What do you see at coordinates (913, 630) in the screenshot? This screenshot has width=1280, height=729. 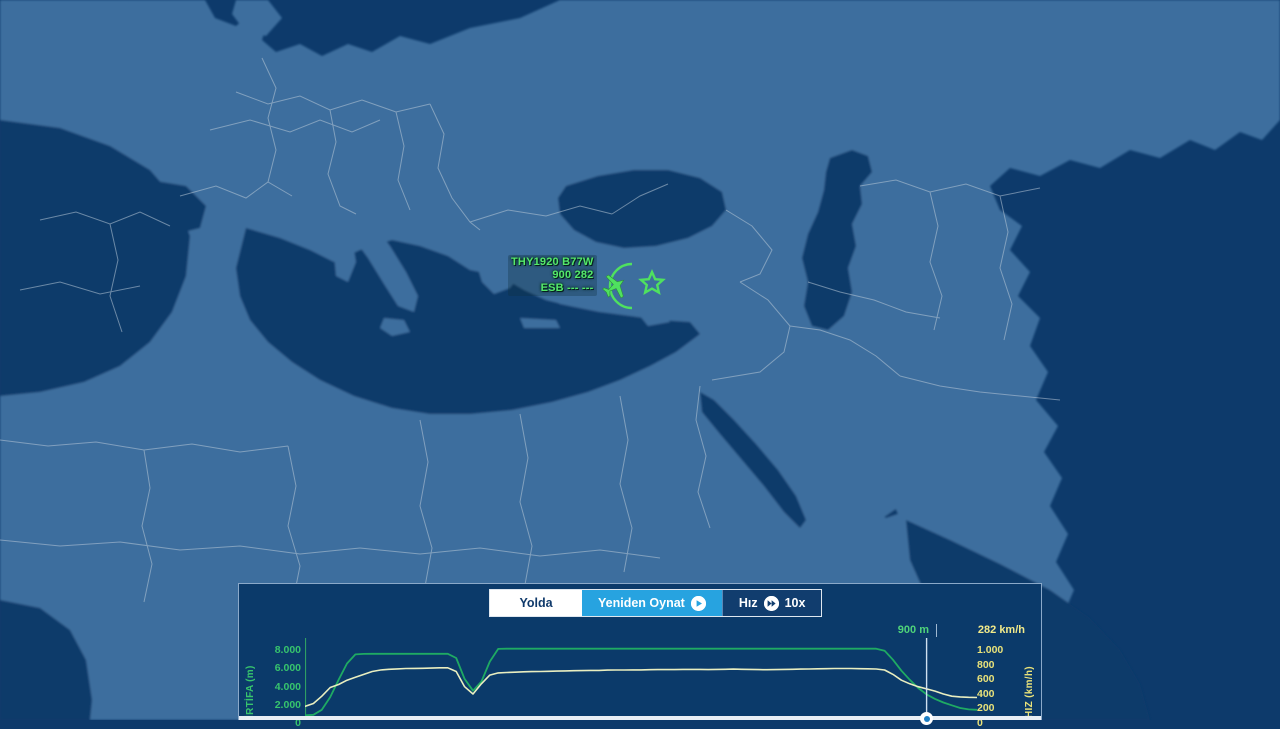 I see `altitude-readout: 900 m` at bounding box center [913, 630].